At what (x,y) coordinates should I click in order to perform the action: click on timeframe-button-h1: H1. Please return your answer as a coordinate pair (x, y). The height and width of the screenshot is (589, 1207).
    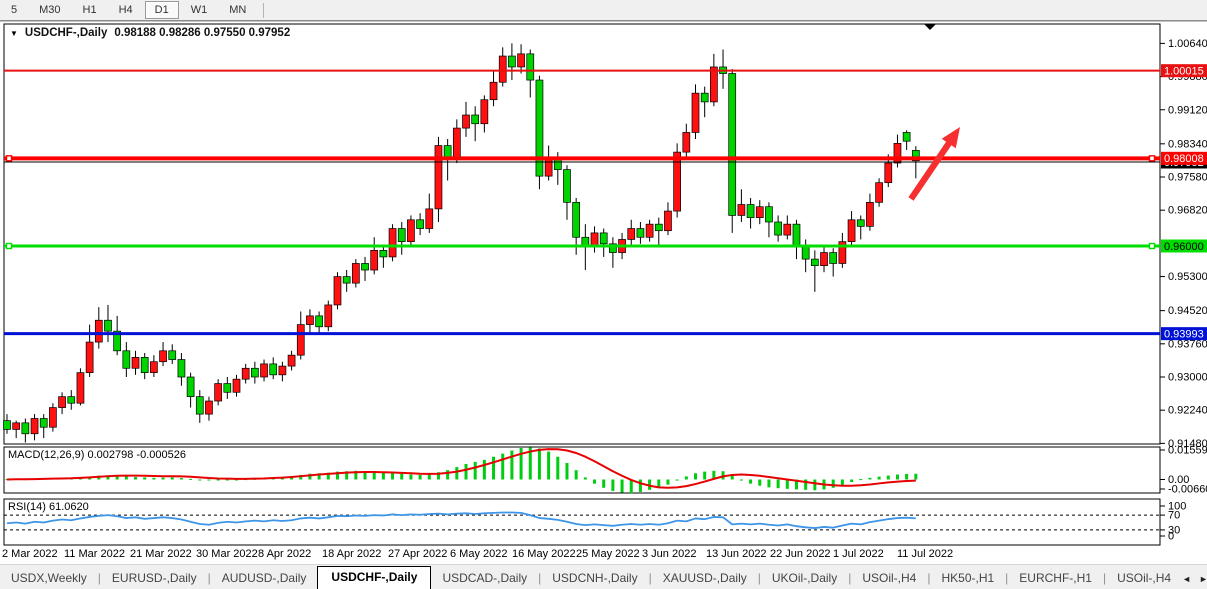
    Looking at the image, I should click on (89, 10).